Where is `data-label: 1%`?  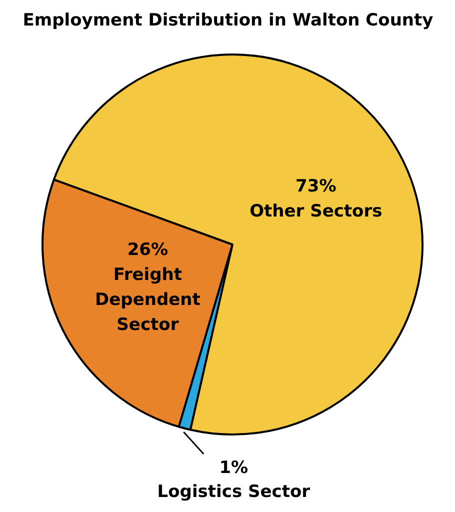 data-label: 1% is located at coordinates (233, 468).